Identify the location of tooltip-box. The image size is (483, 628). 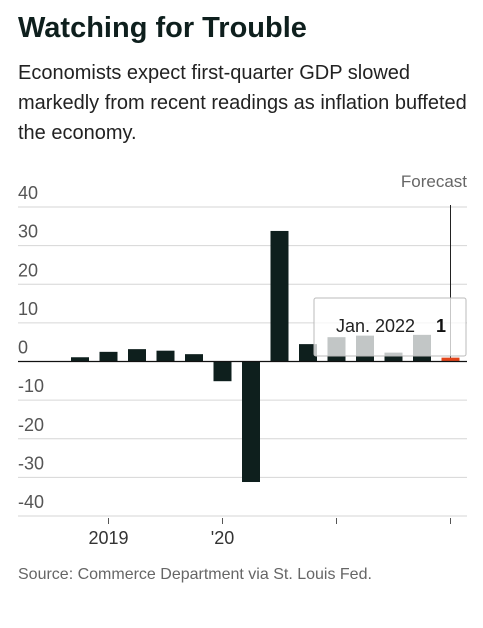
(390, 327).